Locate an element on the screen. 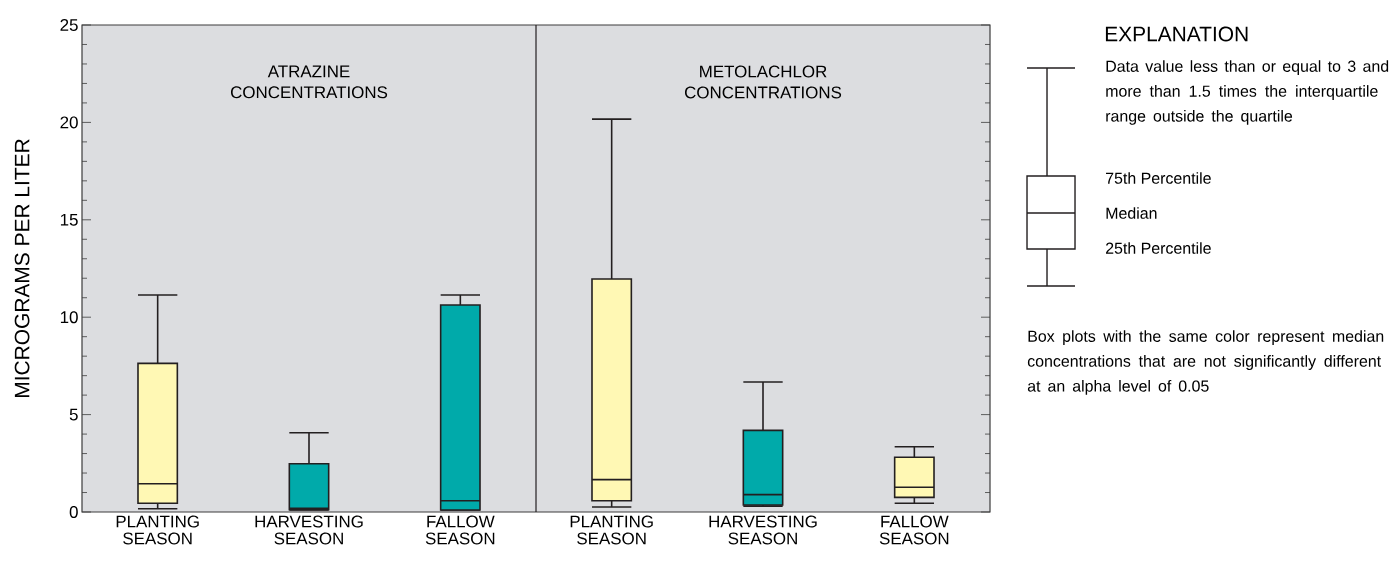  y-tick-label: 20 is located at coordinates (69, 122).